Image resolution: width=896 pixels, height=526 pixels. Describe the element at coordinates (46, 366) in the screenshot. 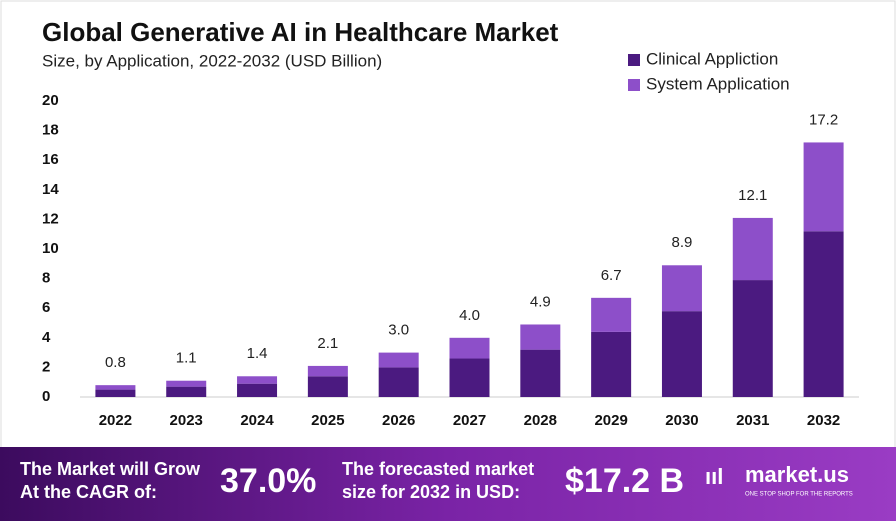

I see `y-tick-label: 2` at that location.